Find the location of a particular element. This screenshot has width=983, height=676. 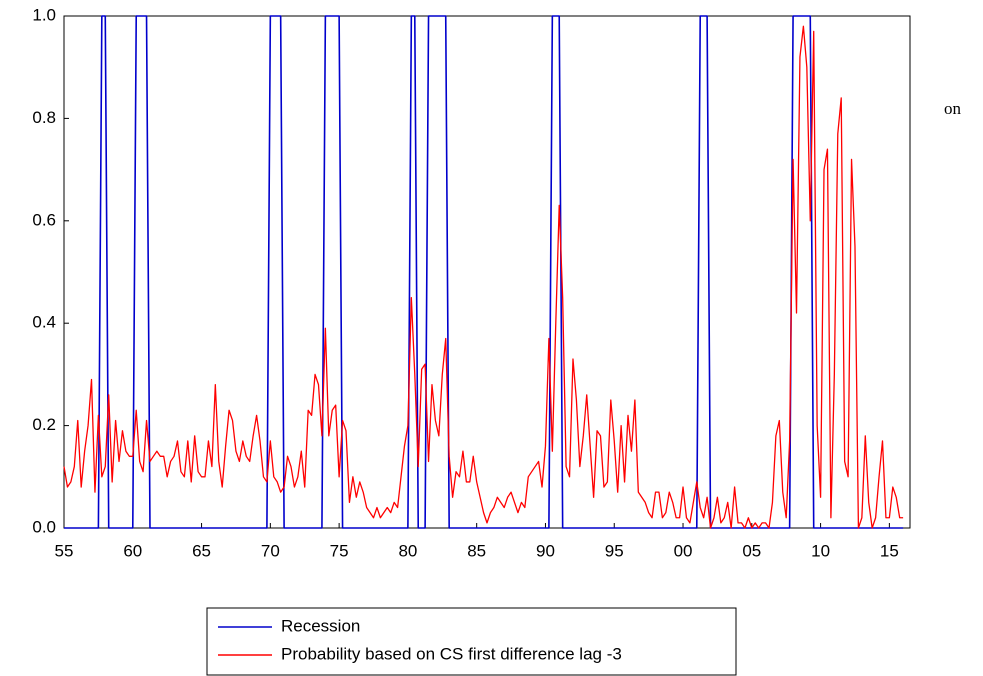

x-tick-label: 85 is located at coordinates (476, 550).